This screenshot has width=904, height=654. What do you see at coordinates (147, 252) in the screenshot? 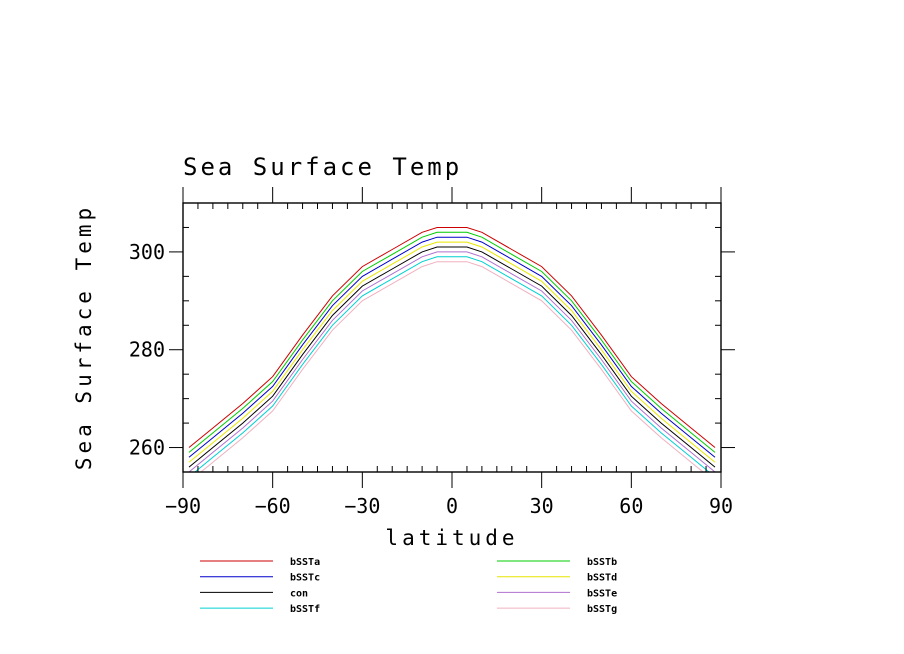
I see `y-tick-label: 300` at bounding box center [147, 252].